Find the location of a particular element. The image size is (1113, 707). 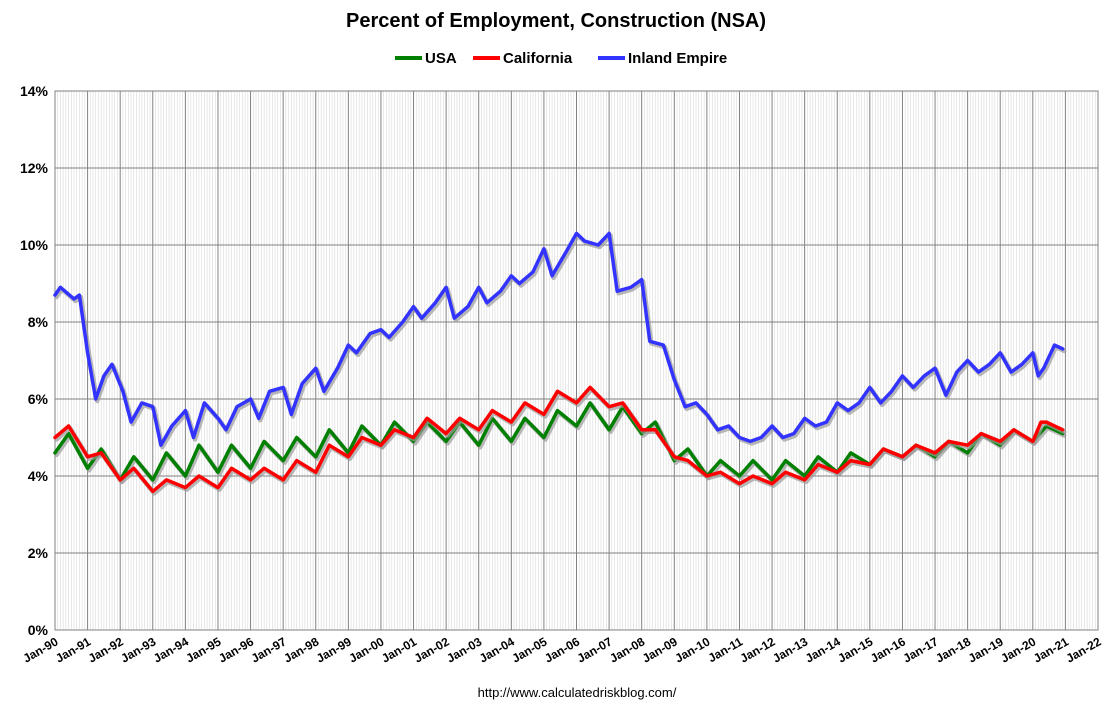

legend: USA California Inland Empire is located at coordinates (561, 58).